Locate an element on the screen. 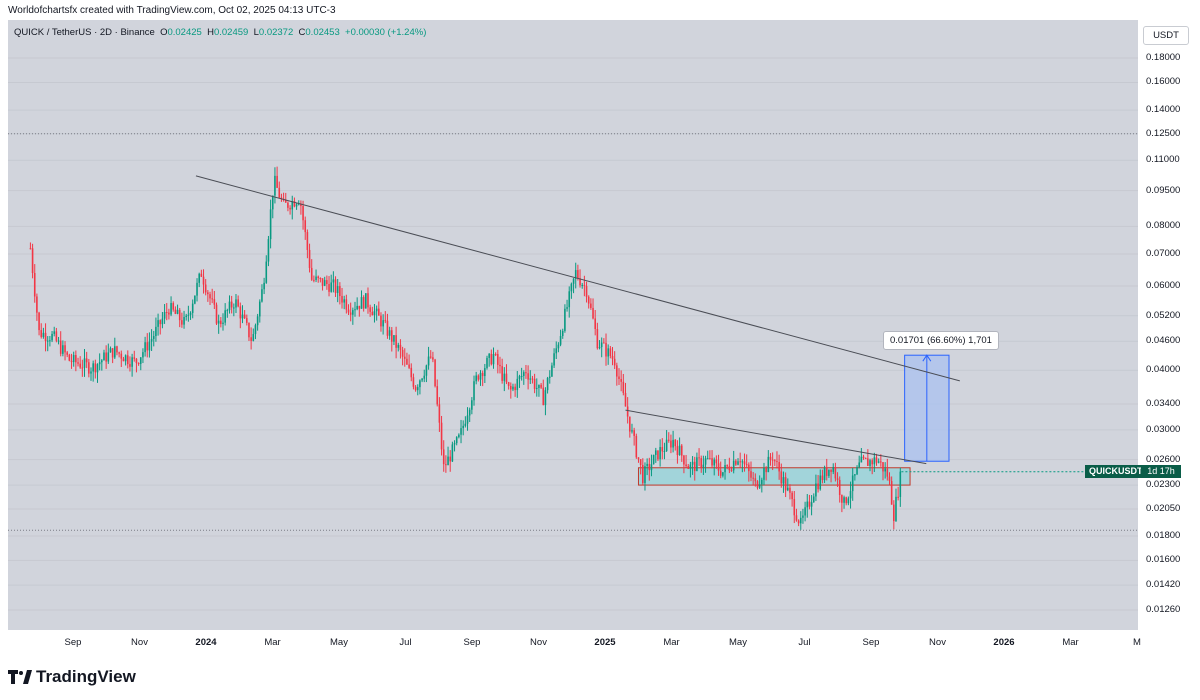  support-zone is located at coordinates (774, 476).